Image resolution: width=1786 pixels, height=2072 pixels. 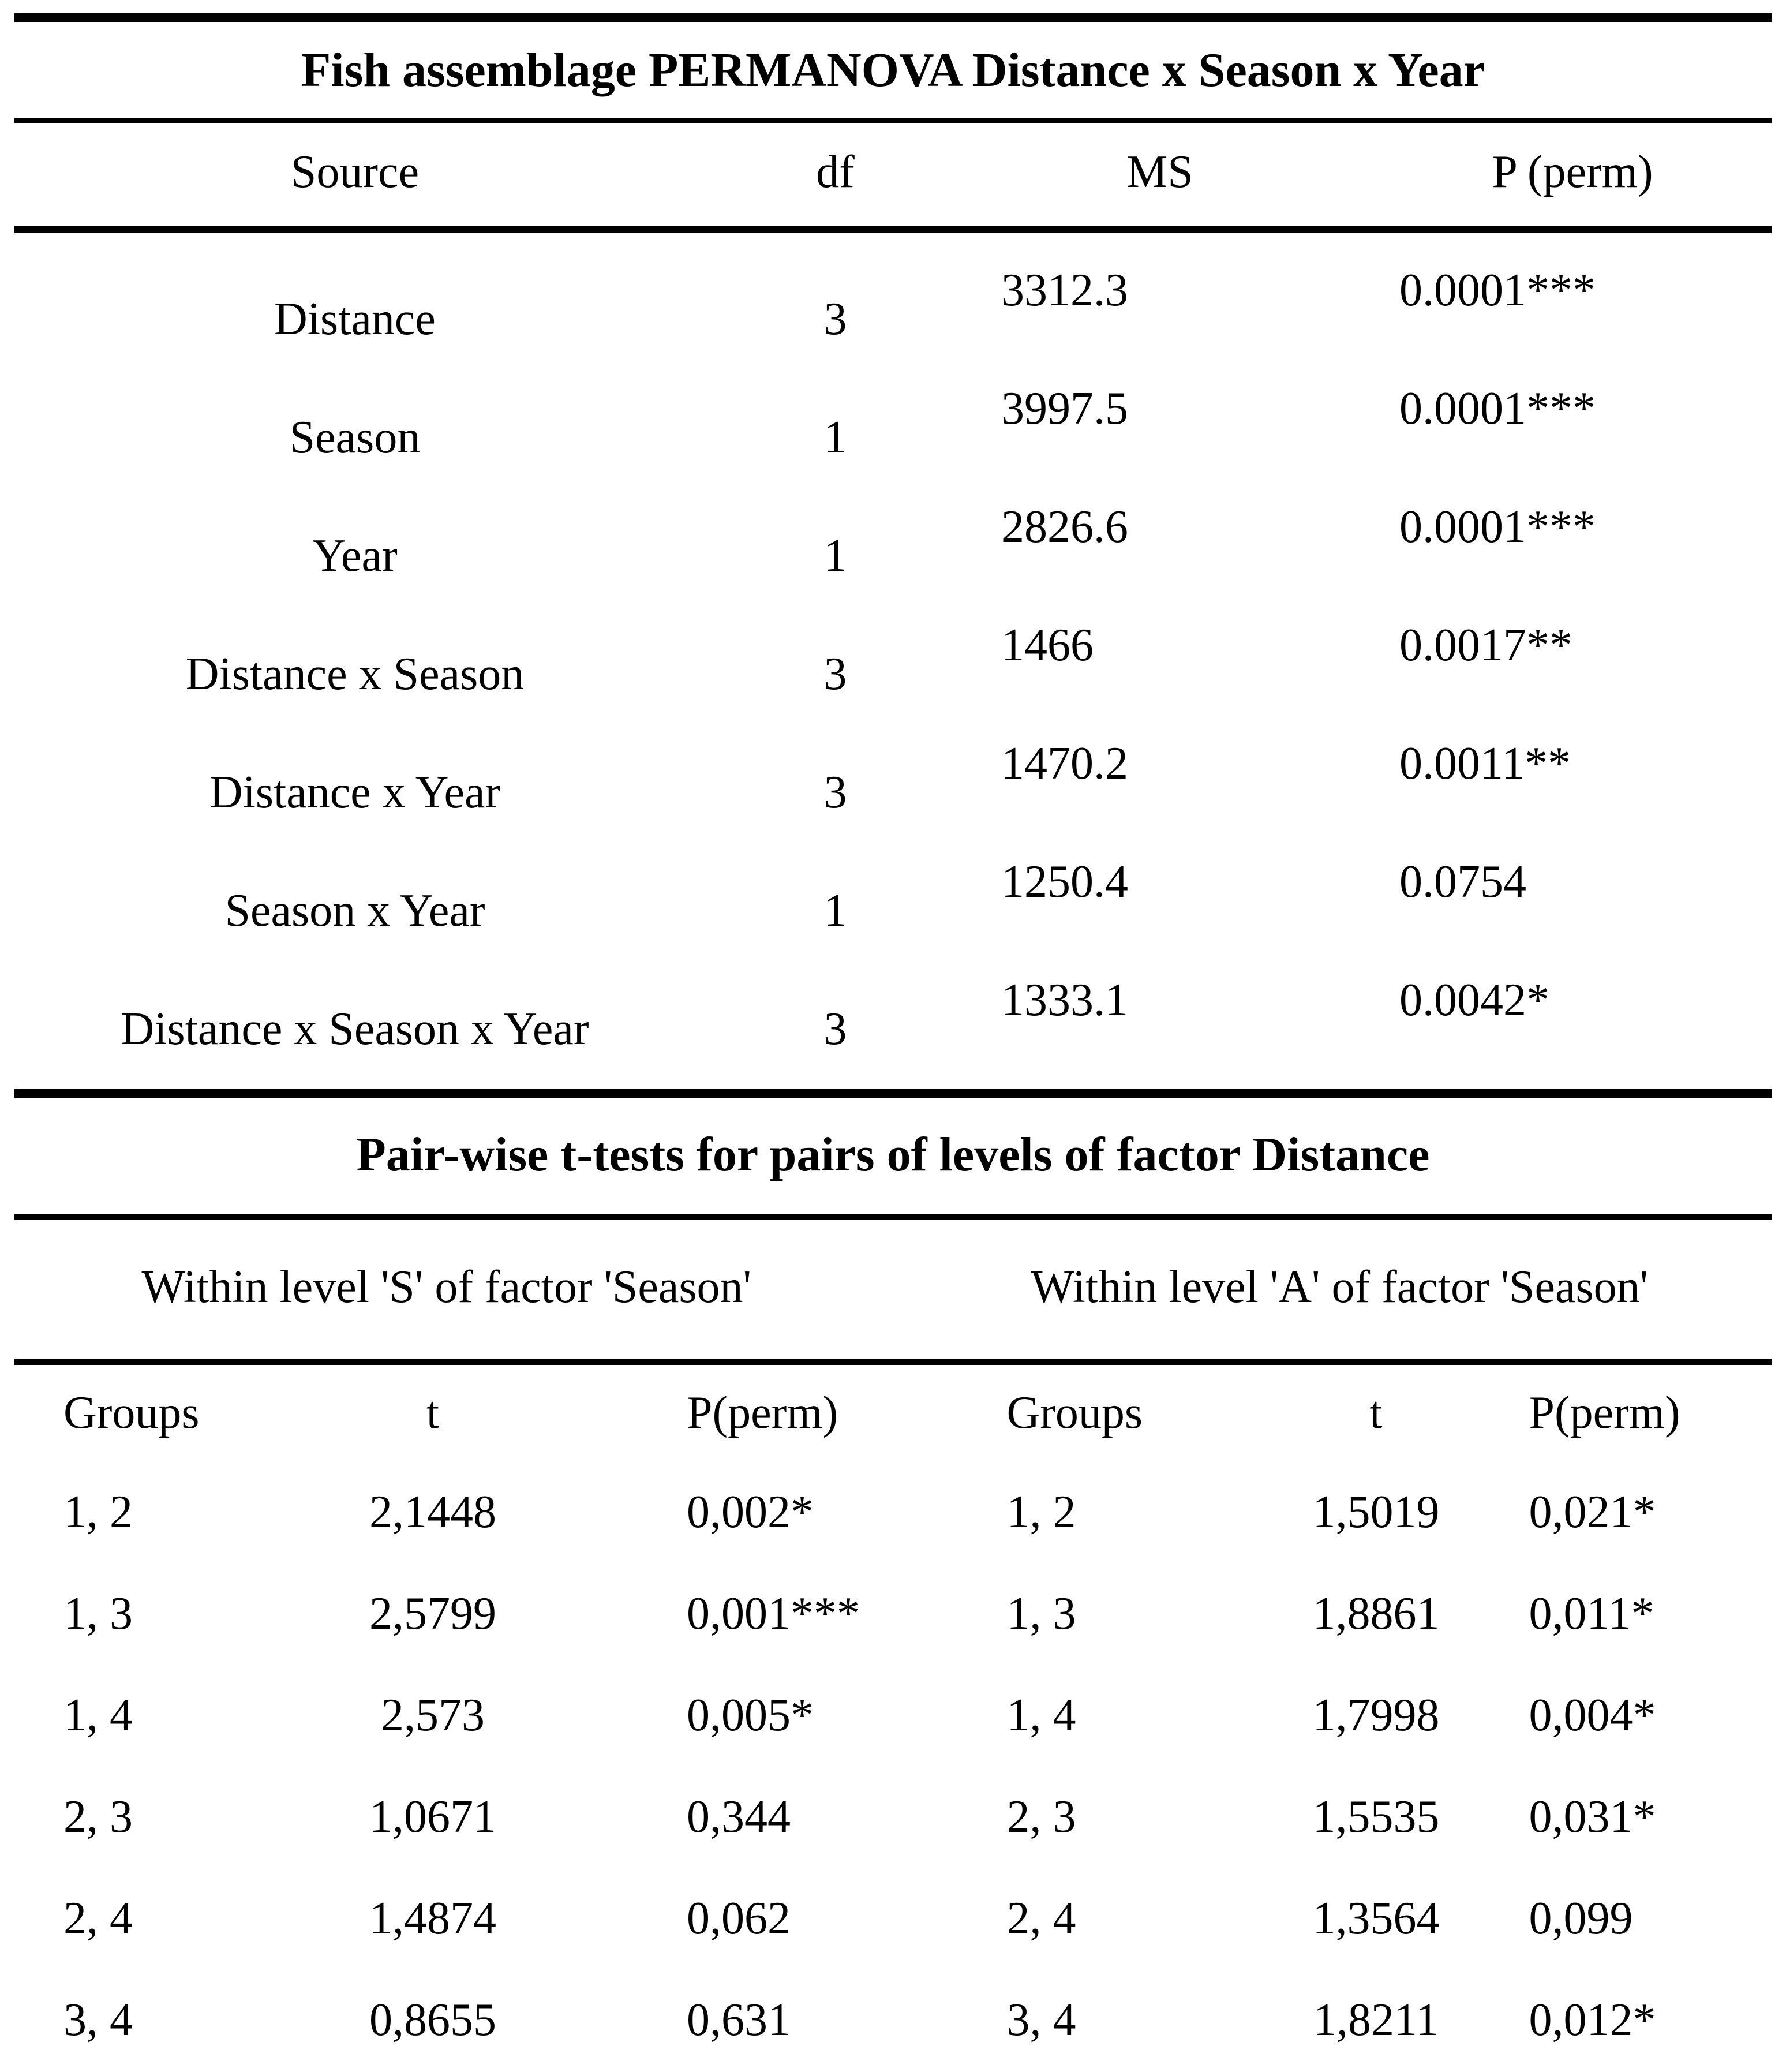 I want to click on p-cell: 0,001***, so click(x=773, y=1613).